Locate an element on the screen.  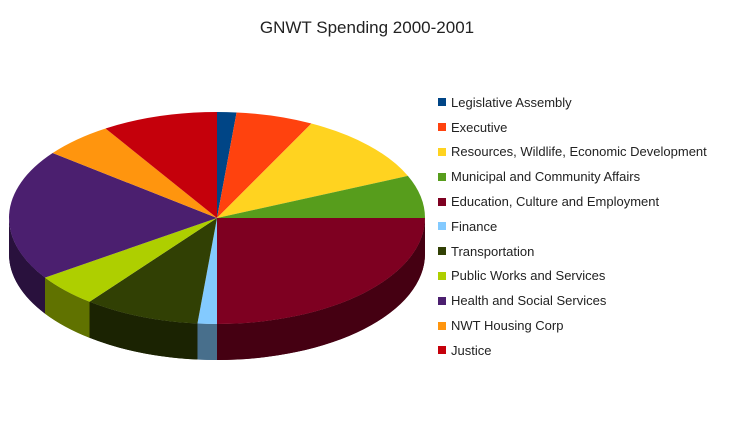
pie-slice-transportation is located at coordinates (153, 271).